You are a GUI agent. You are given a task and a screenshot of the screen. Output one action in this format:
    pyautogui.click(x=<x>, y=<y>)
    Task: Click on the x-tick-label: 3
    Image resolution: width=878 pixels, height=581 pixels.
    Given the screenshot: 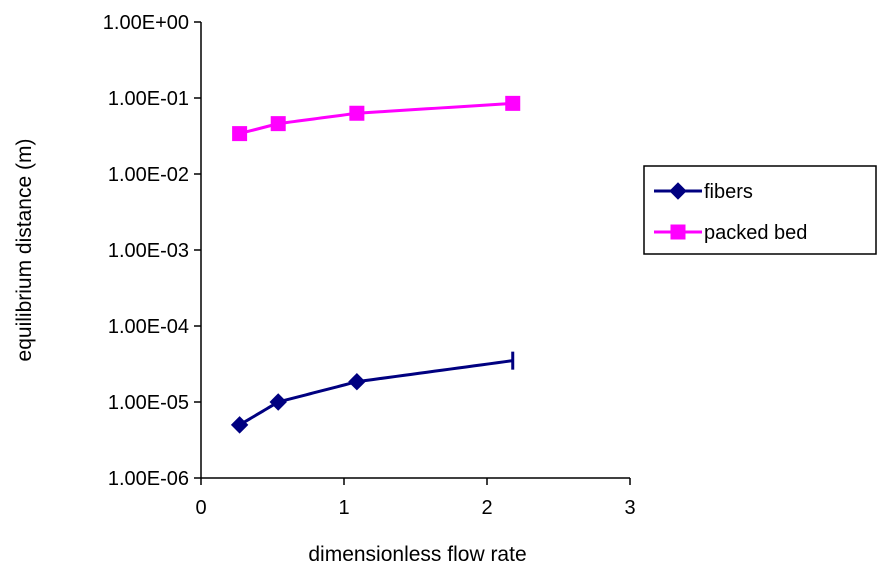 What is the action you would take?
    pyautogui.click(x=629, y=508)
    